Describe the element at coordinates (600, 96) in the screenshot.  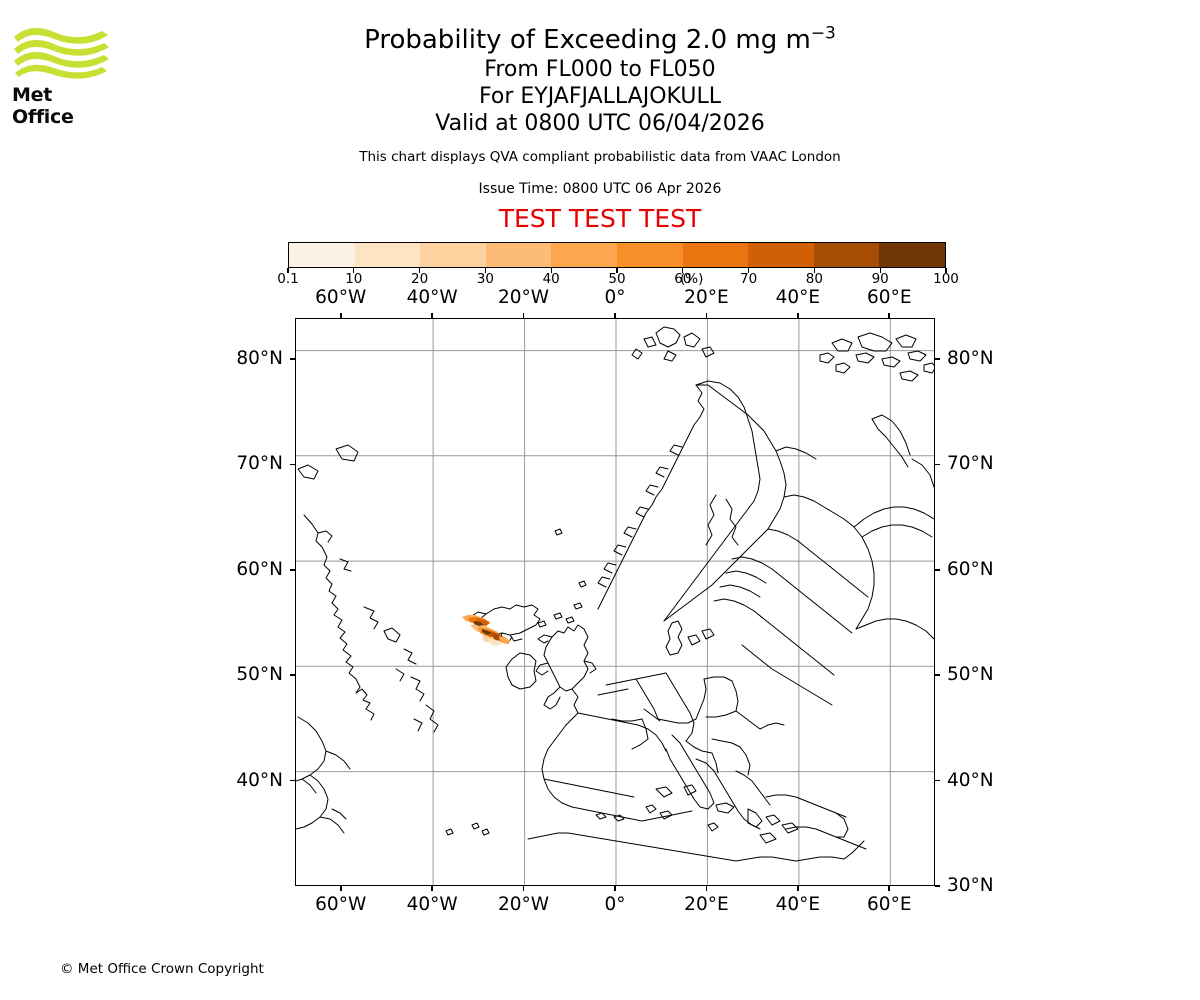
I see `volcano-subtitle: For EYJAFJALLAJOKULL` at that location.